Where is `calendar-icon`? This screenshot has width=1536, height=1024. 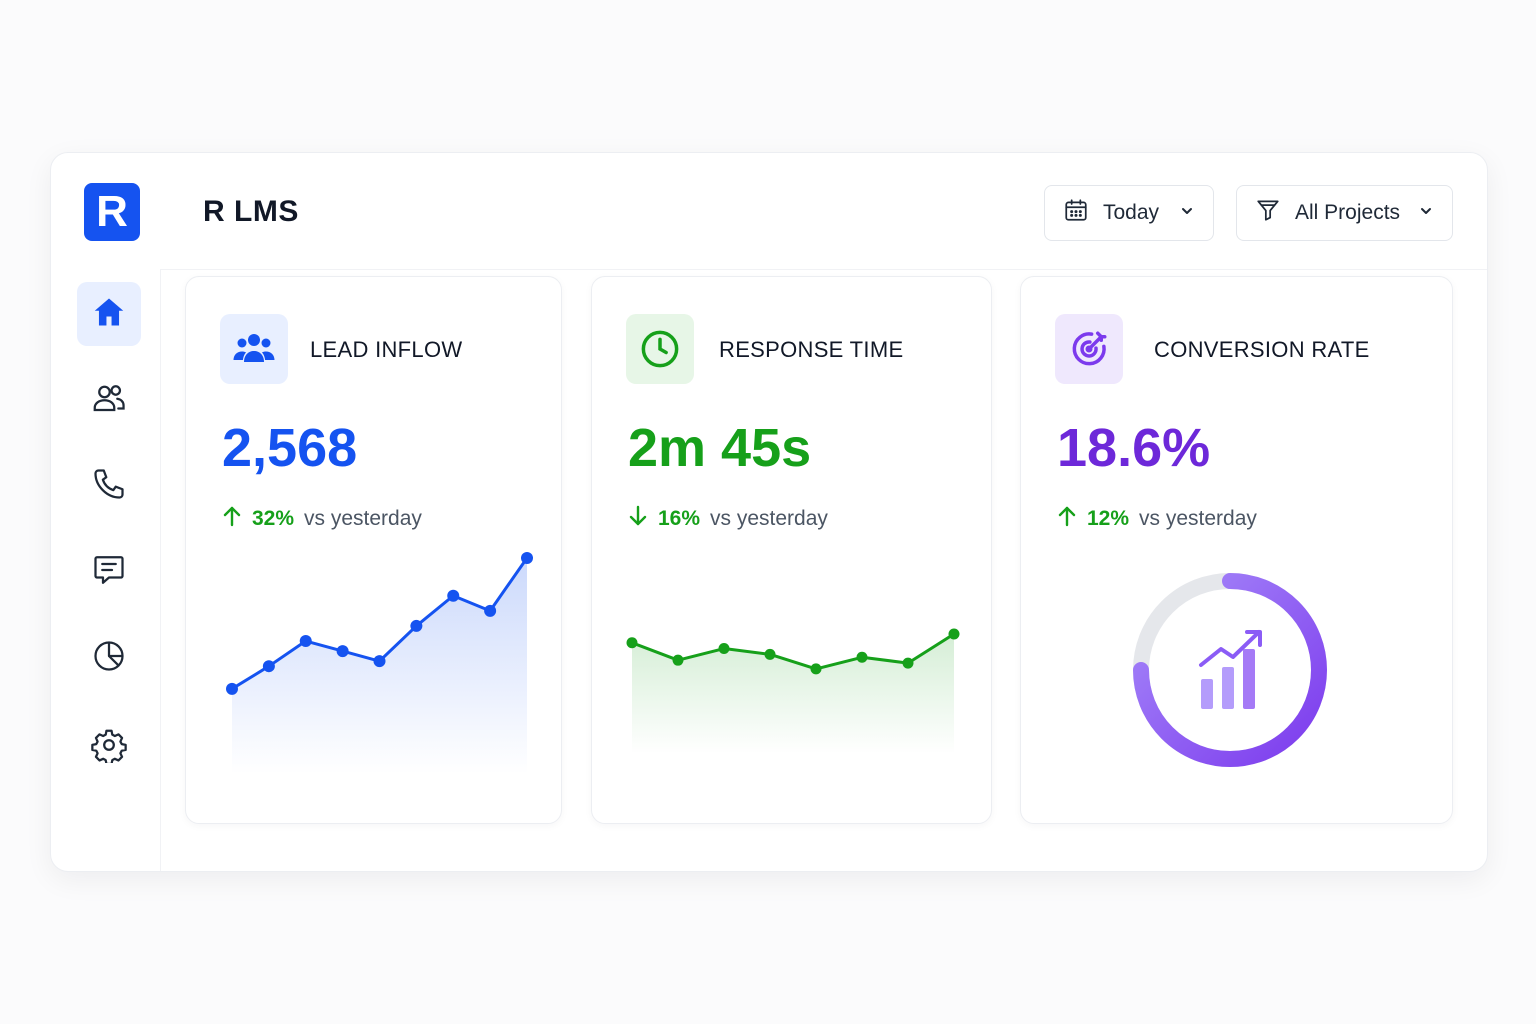 calendar-icon is located at coordinates (1076, 213).